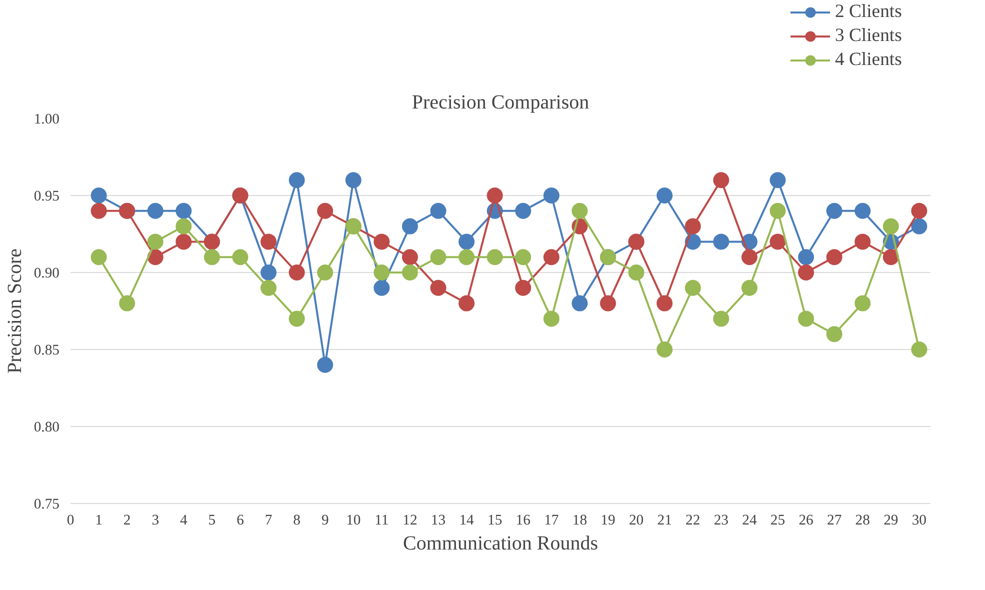 The width and height of the screenshot is (985, 590). I want to click on legend-label: 2 Clients, so click(868, 12).